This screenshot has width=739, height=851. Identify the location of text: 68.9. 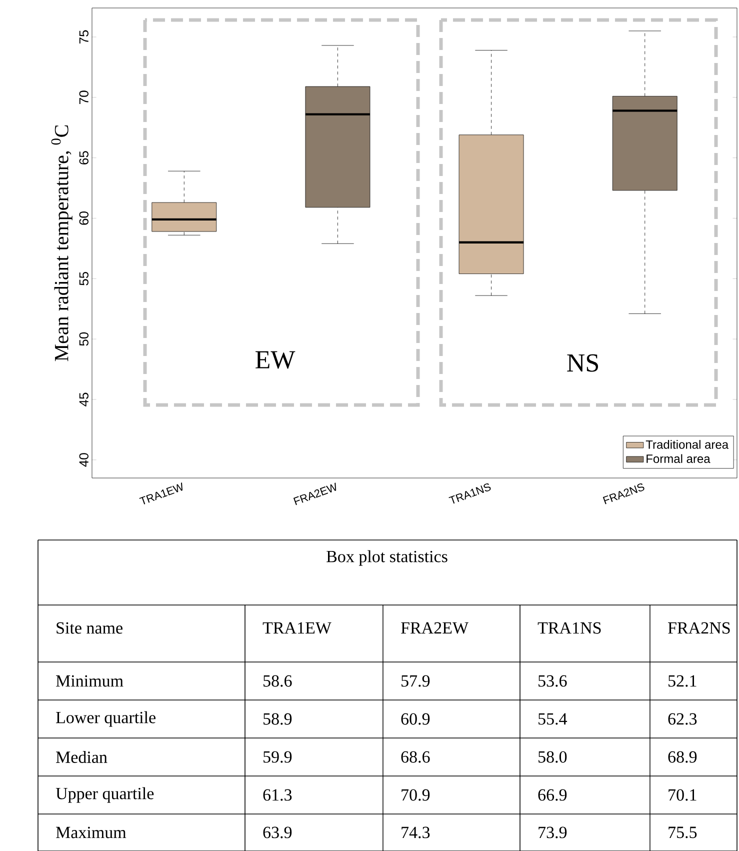
(682, 757).